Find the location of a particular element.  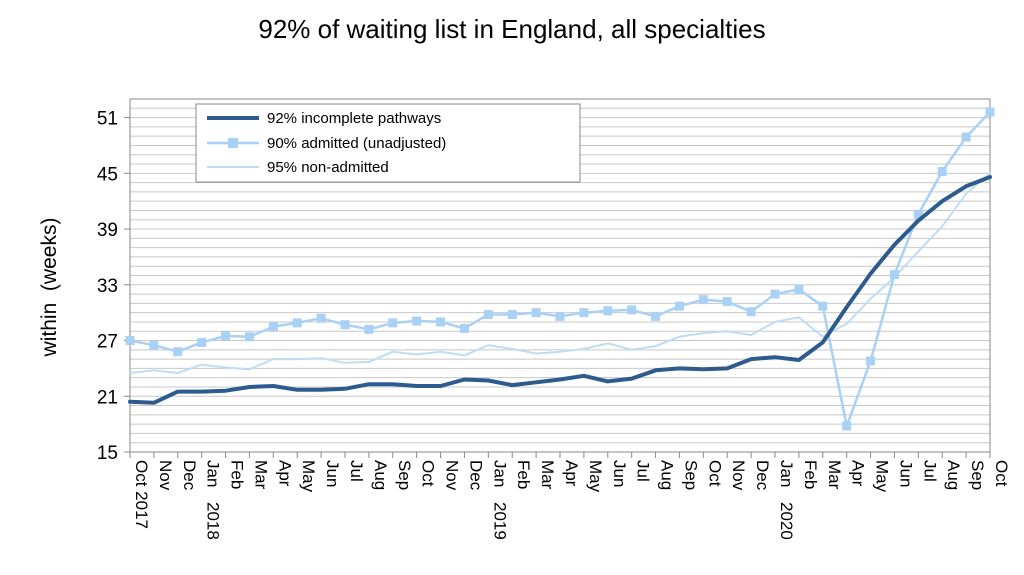

y-tick-label: 15 is located at coordinates (107, 453).